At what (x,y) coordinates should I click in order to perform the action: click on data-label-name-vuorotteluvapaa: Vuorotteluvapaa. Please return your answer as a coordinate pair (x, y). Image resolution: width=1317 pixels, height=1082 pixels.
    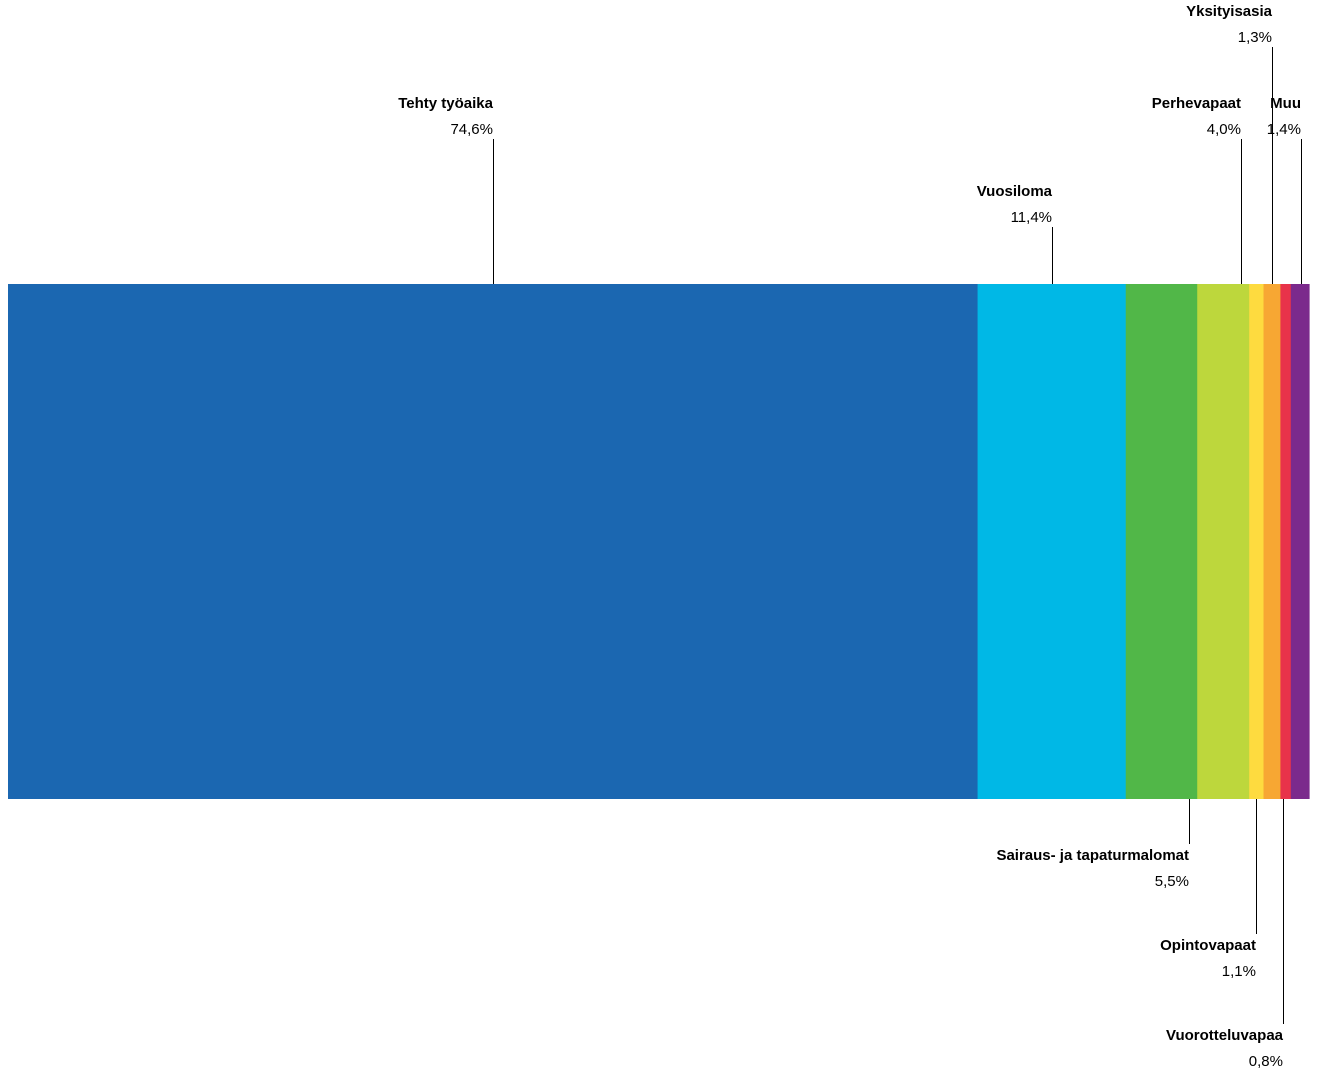
    Looking at the image, I should click on (1225, 1035).